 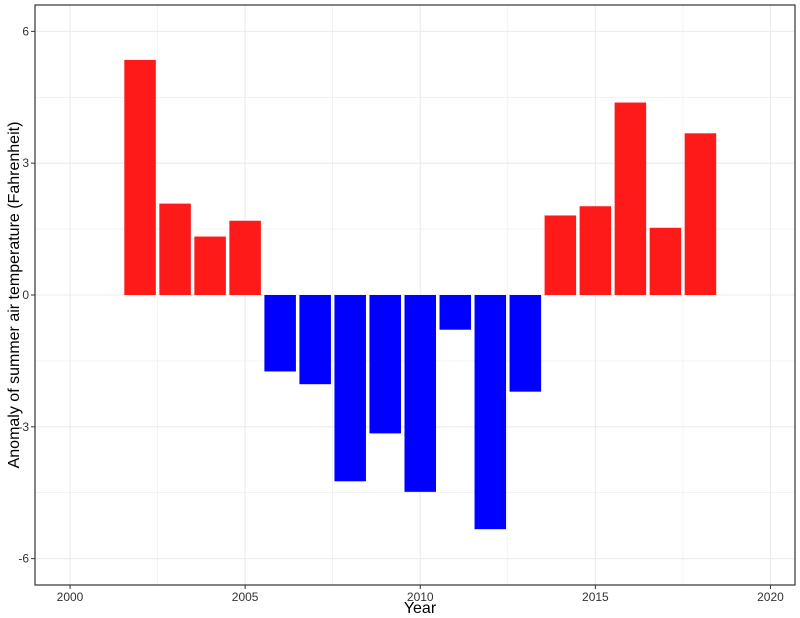 I want to click on bar-2007, so click(x=315, y=340).